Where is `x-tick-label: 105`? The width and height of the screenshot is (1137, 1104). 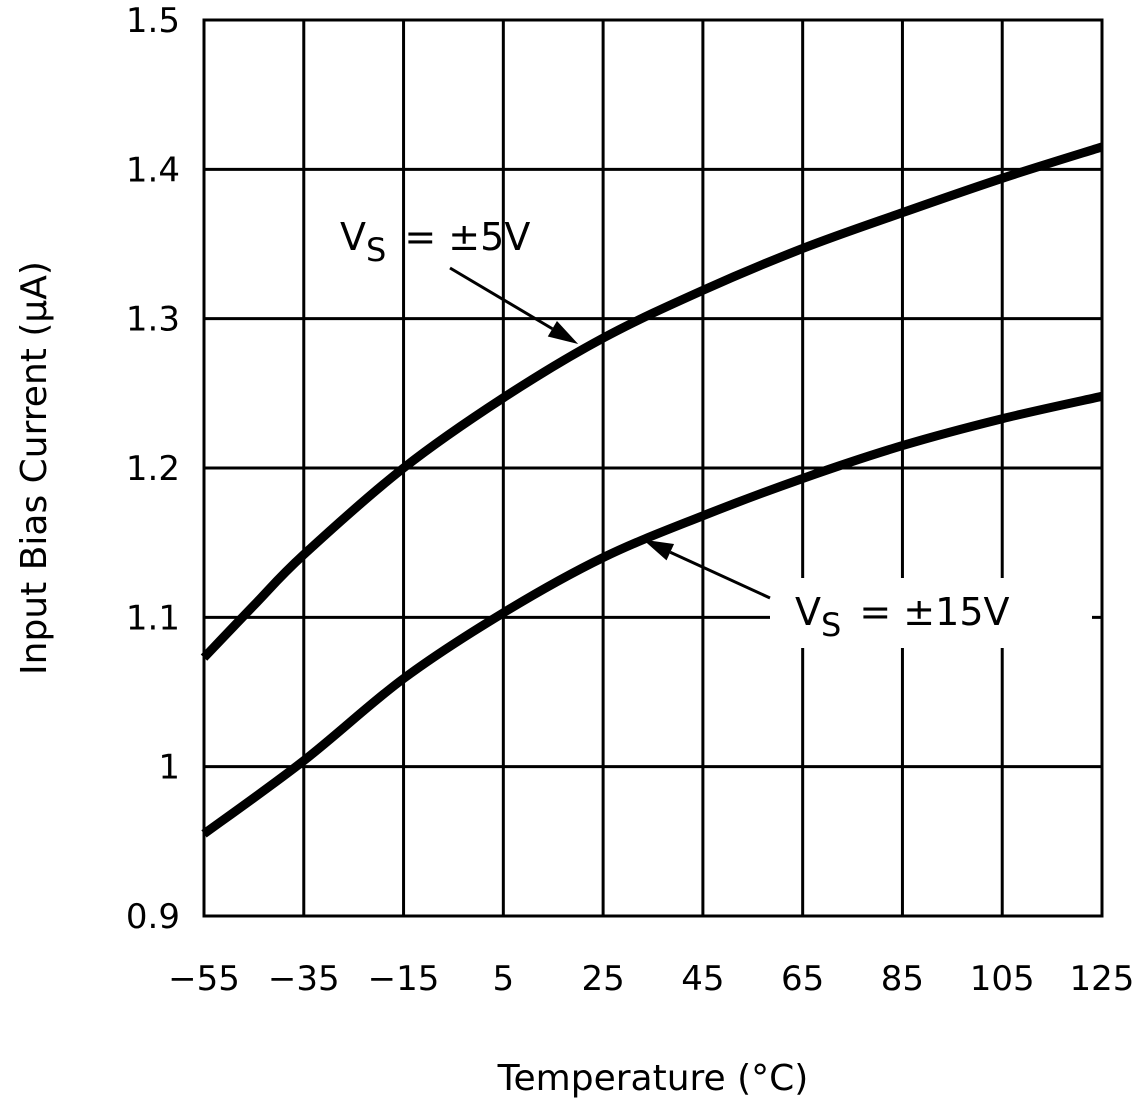
x-tick-label: 105 is located at coordinates (1002, 979).